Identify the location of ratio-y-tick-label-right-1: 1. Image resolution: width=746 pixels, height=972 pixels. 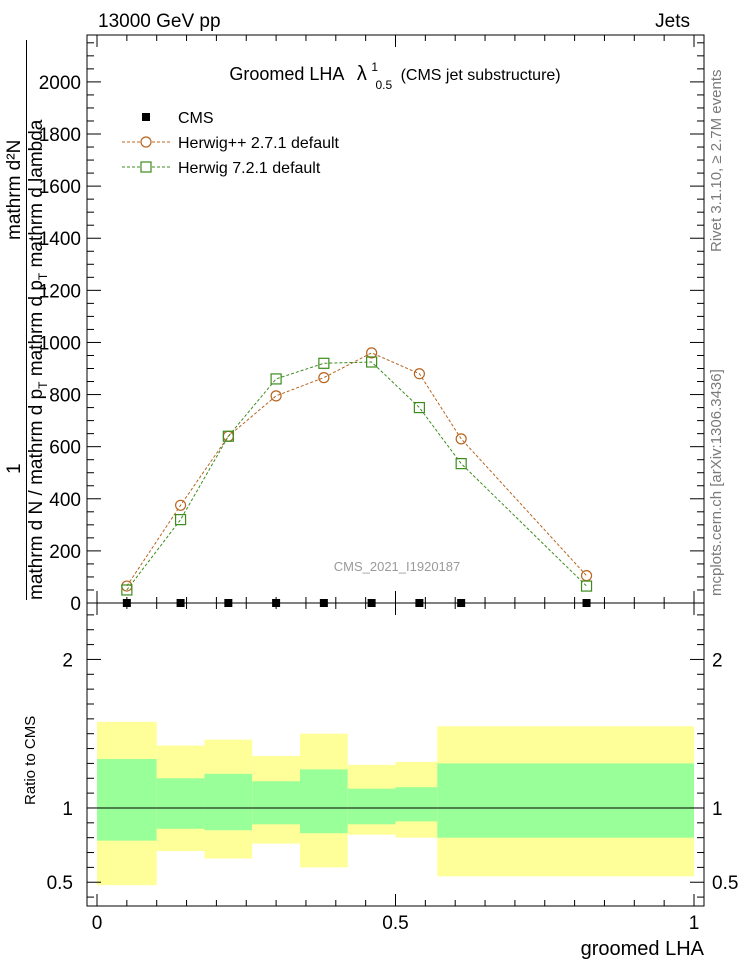
(717, 809).